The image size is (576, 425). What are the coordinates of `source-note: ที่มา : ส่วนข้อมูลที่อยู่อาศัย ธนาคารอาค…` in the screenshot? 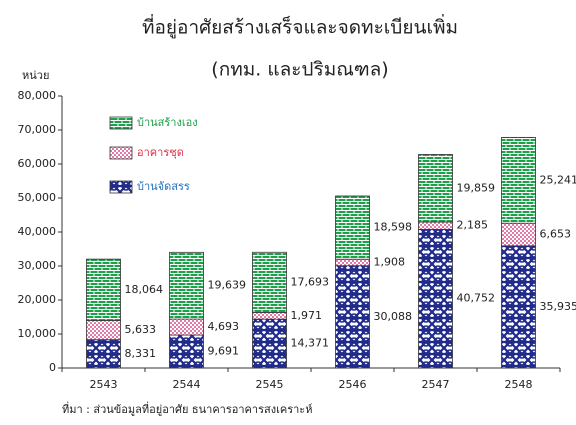 It's located at (187, 408).